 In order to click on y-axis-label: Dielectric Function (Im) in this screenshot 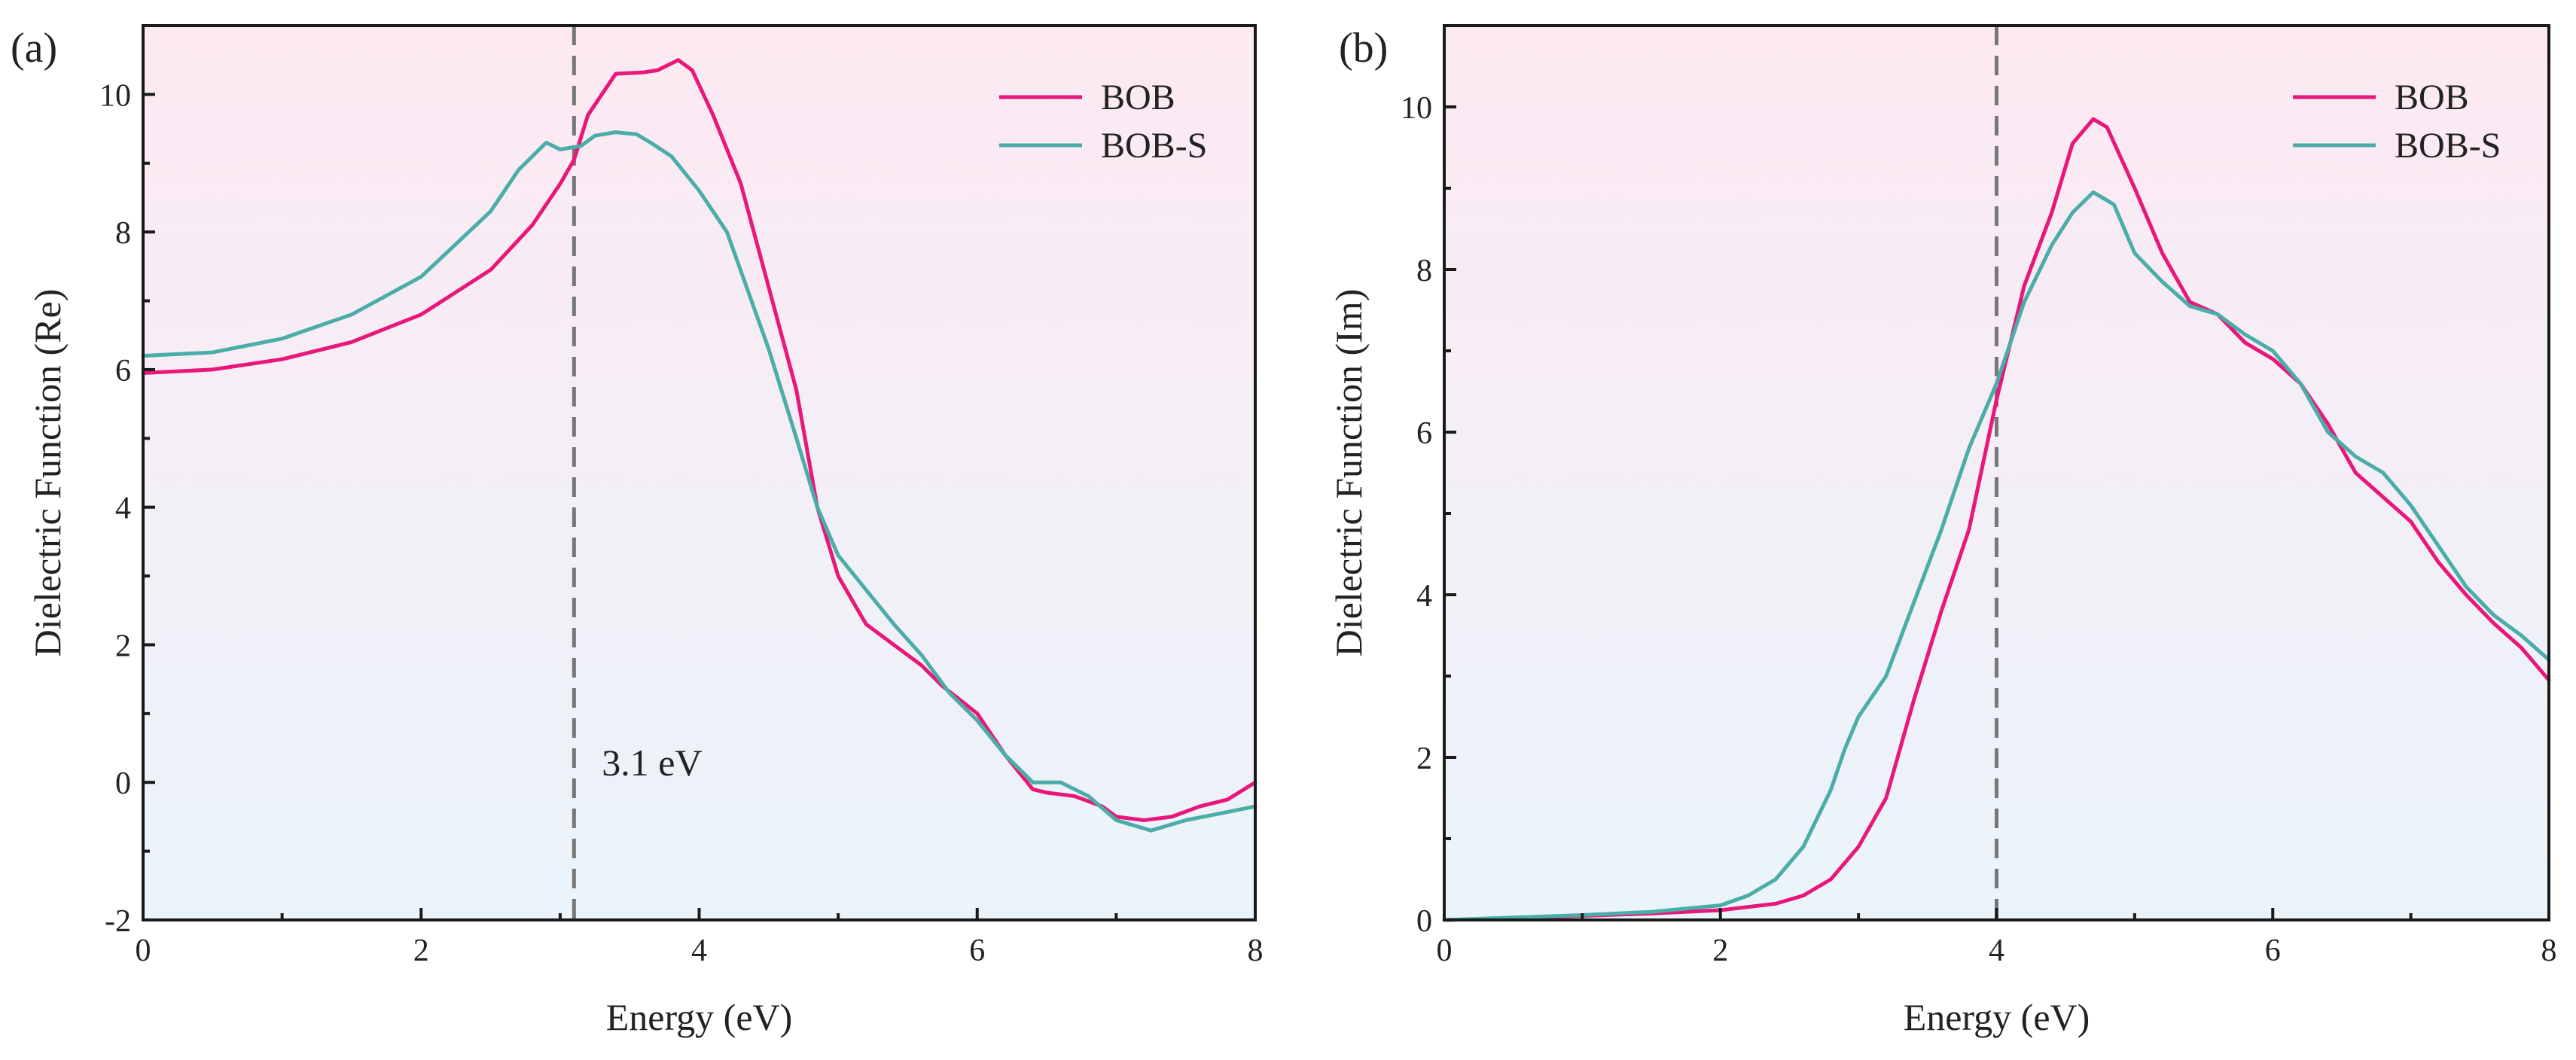, I will do `click(1349, 473)`.